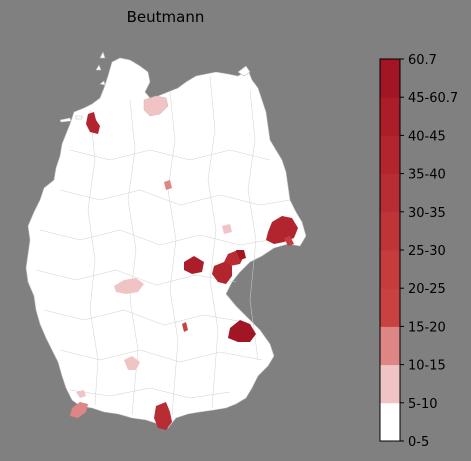 This screenshot has height=461, width=471. Describe the element at coordinates (194, 265) in the screenshot. I see `region-hof` at that location.